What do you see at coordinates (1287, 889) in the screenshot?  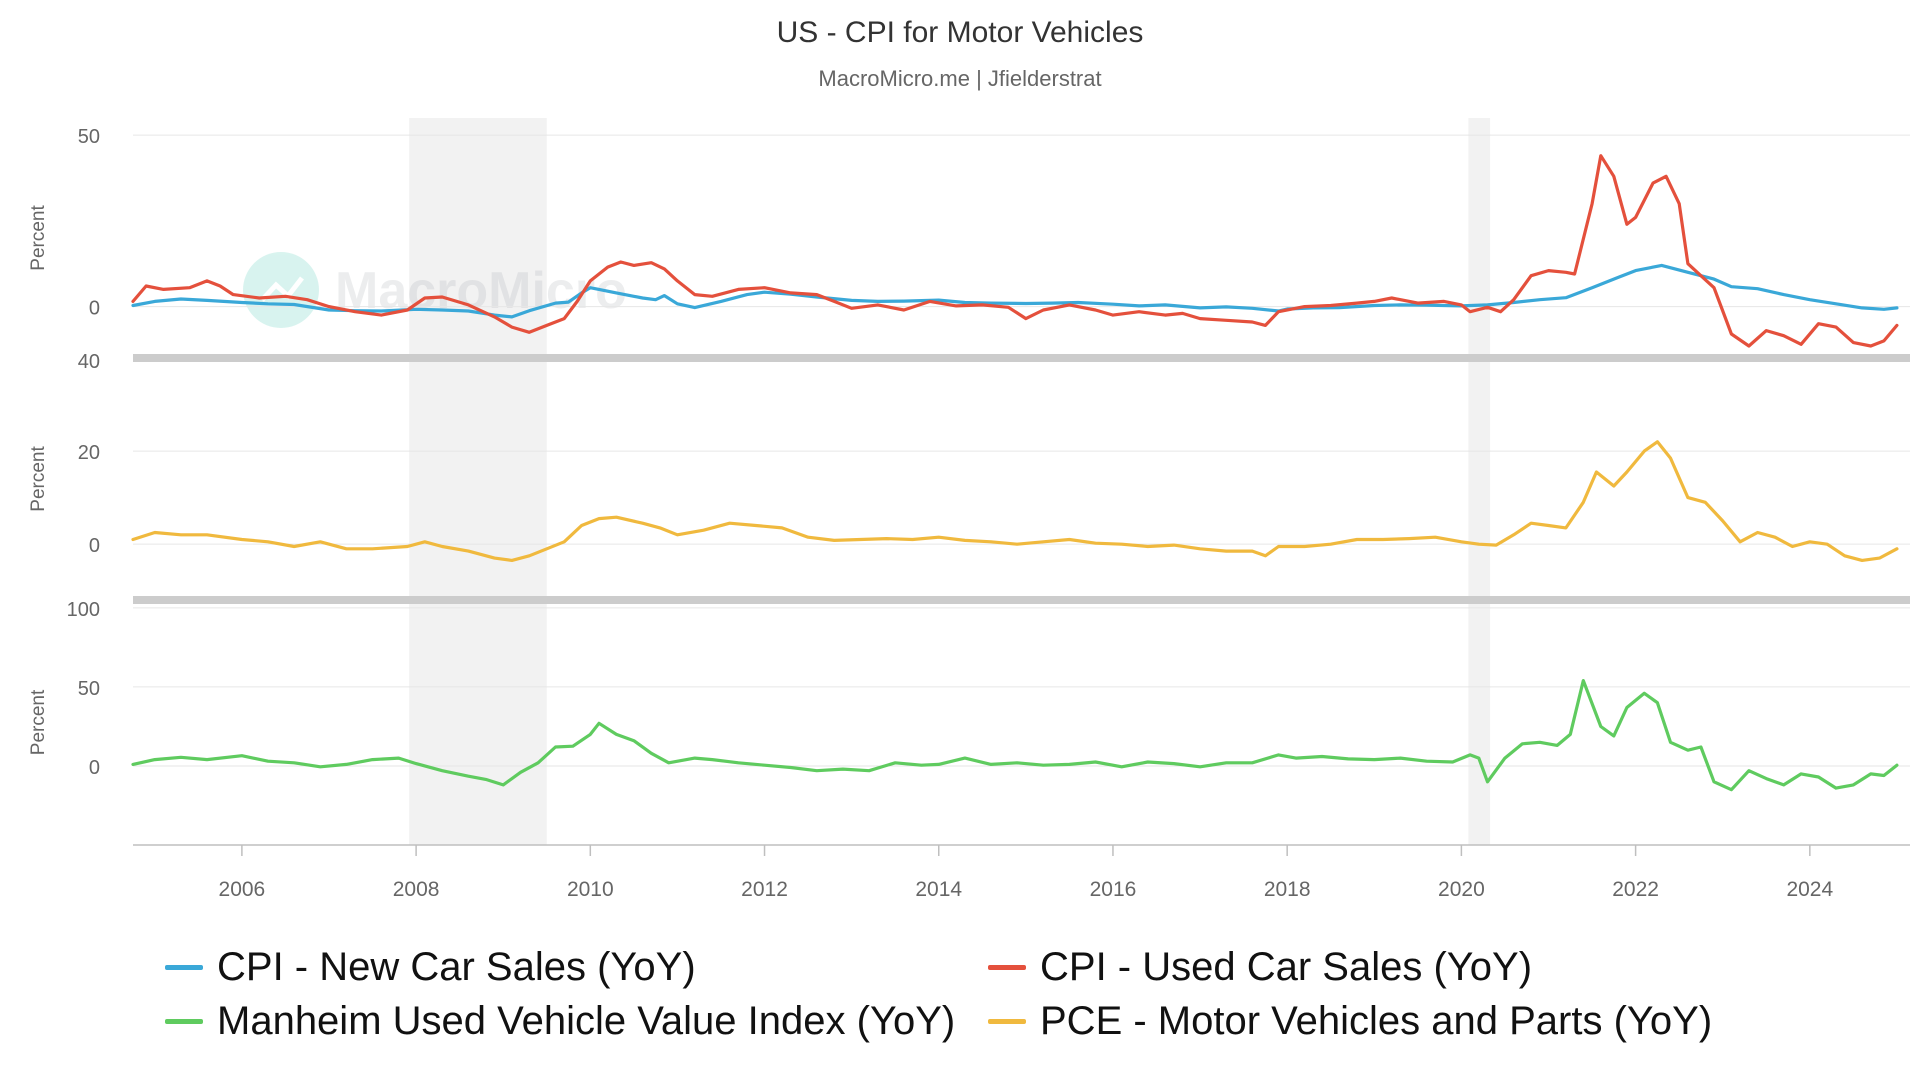 I see `x-tick-label: 2018` at bounding box center [1287, 889].